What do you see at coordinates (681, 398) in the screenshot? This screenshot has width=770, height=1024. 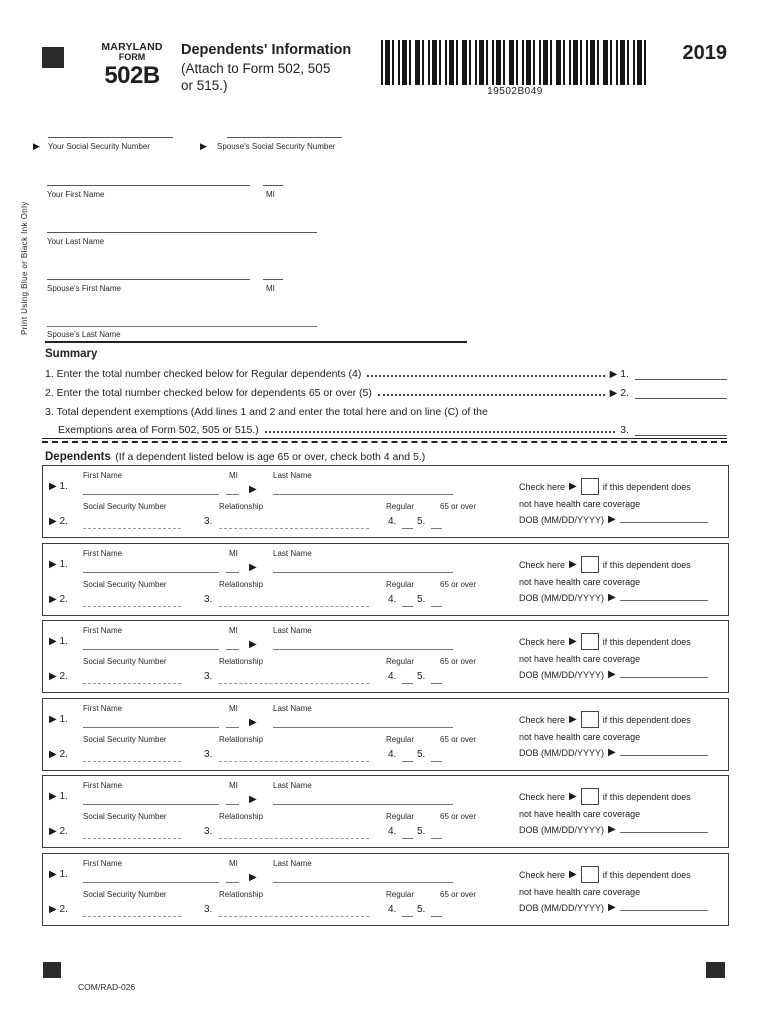 I see `summary-line-2-input` at bounding box center [681, 398].